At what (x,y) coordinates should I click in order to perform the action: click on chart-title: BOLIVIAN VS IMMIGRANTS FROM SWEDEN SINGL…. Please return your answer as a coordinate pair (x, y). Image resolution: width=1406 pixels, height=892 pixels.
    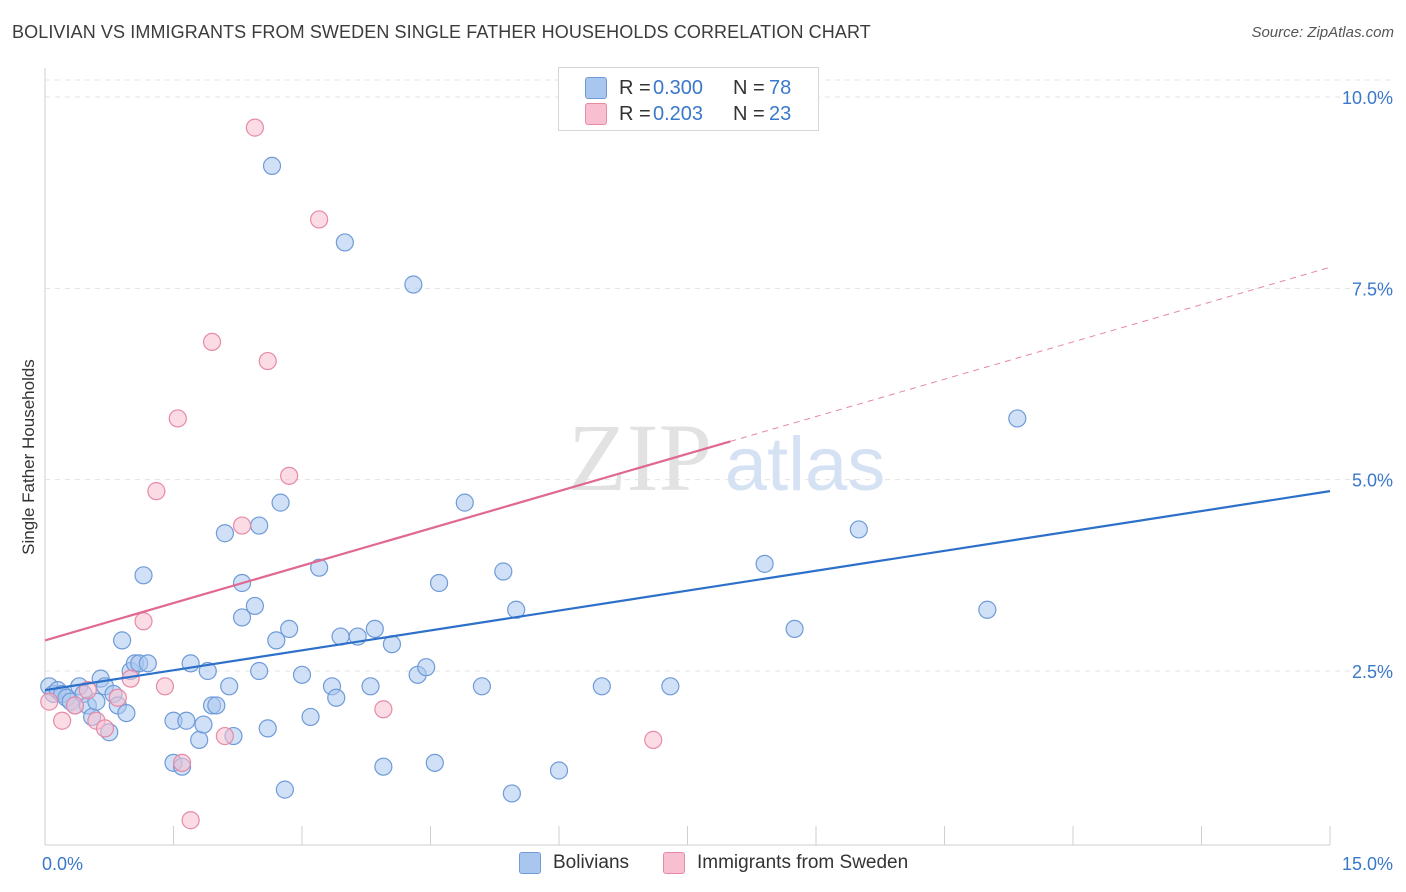
    Looking at the image, I should click on (441, 32).